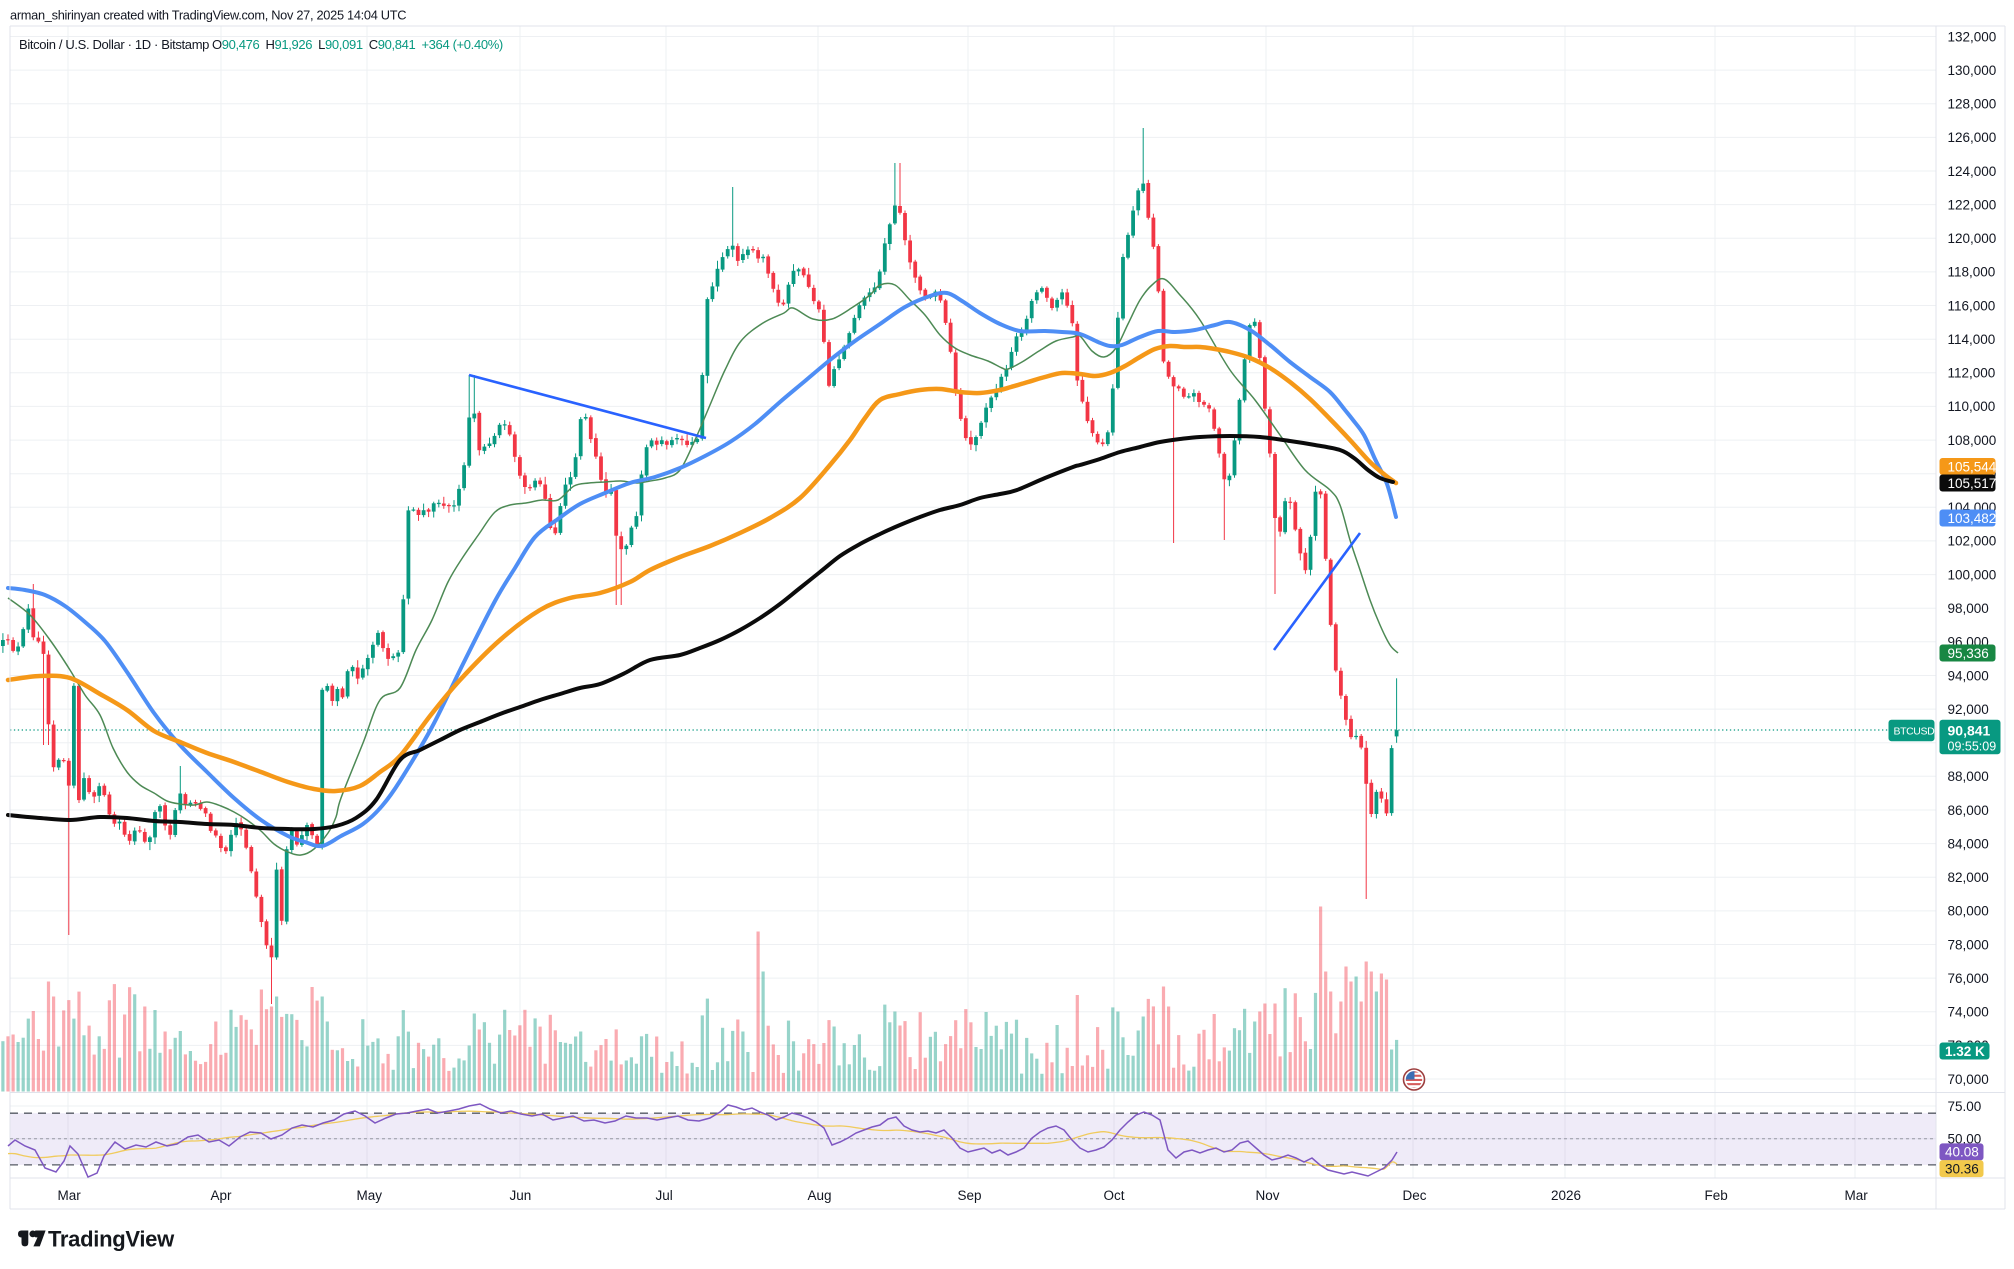  What do you see at coordinates (1972, 36) in the screenshot?
I see `svg-text: 132,000` at bounding box center [1972, 36].